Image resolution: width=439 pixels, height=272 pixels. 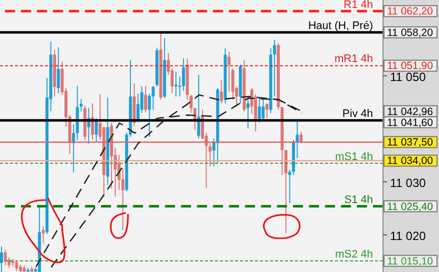 What do you see at coordinates (358, 5) in the screenshot?
I see `ref-line-label: R1 4h` at bounding box center [358, 5].